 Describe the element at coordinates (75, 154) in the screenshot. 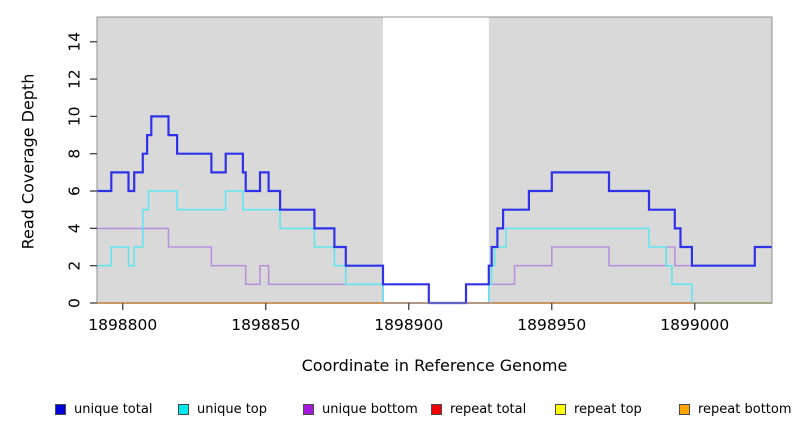

I see `y-tick-label: 8` at that location.